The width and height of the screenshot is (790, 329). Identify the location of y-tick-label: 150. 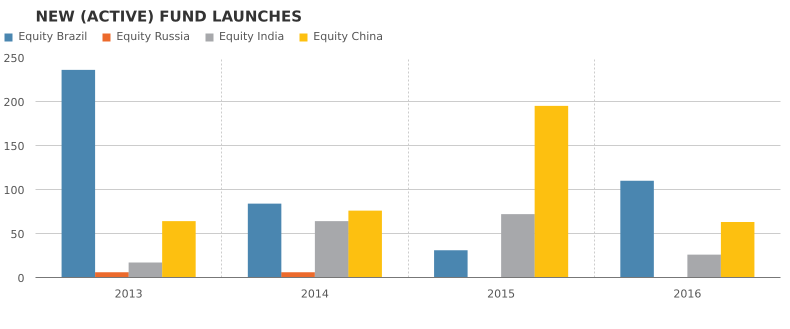
(14, 146).